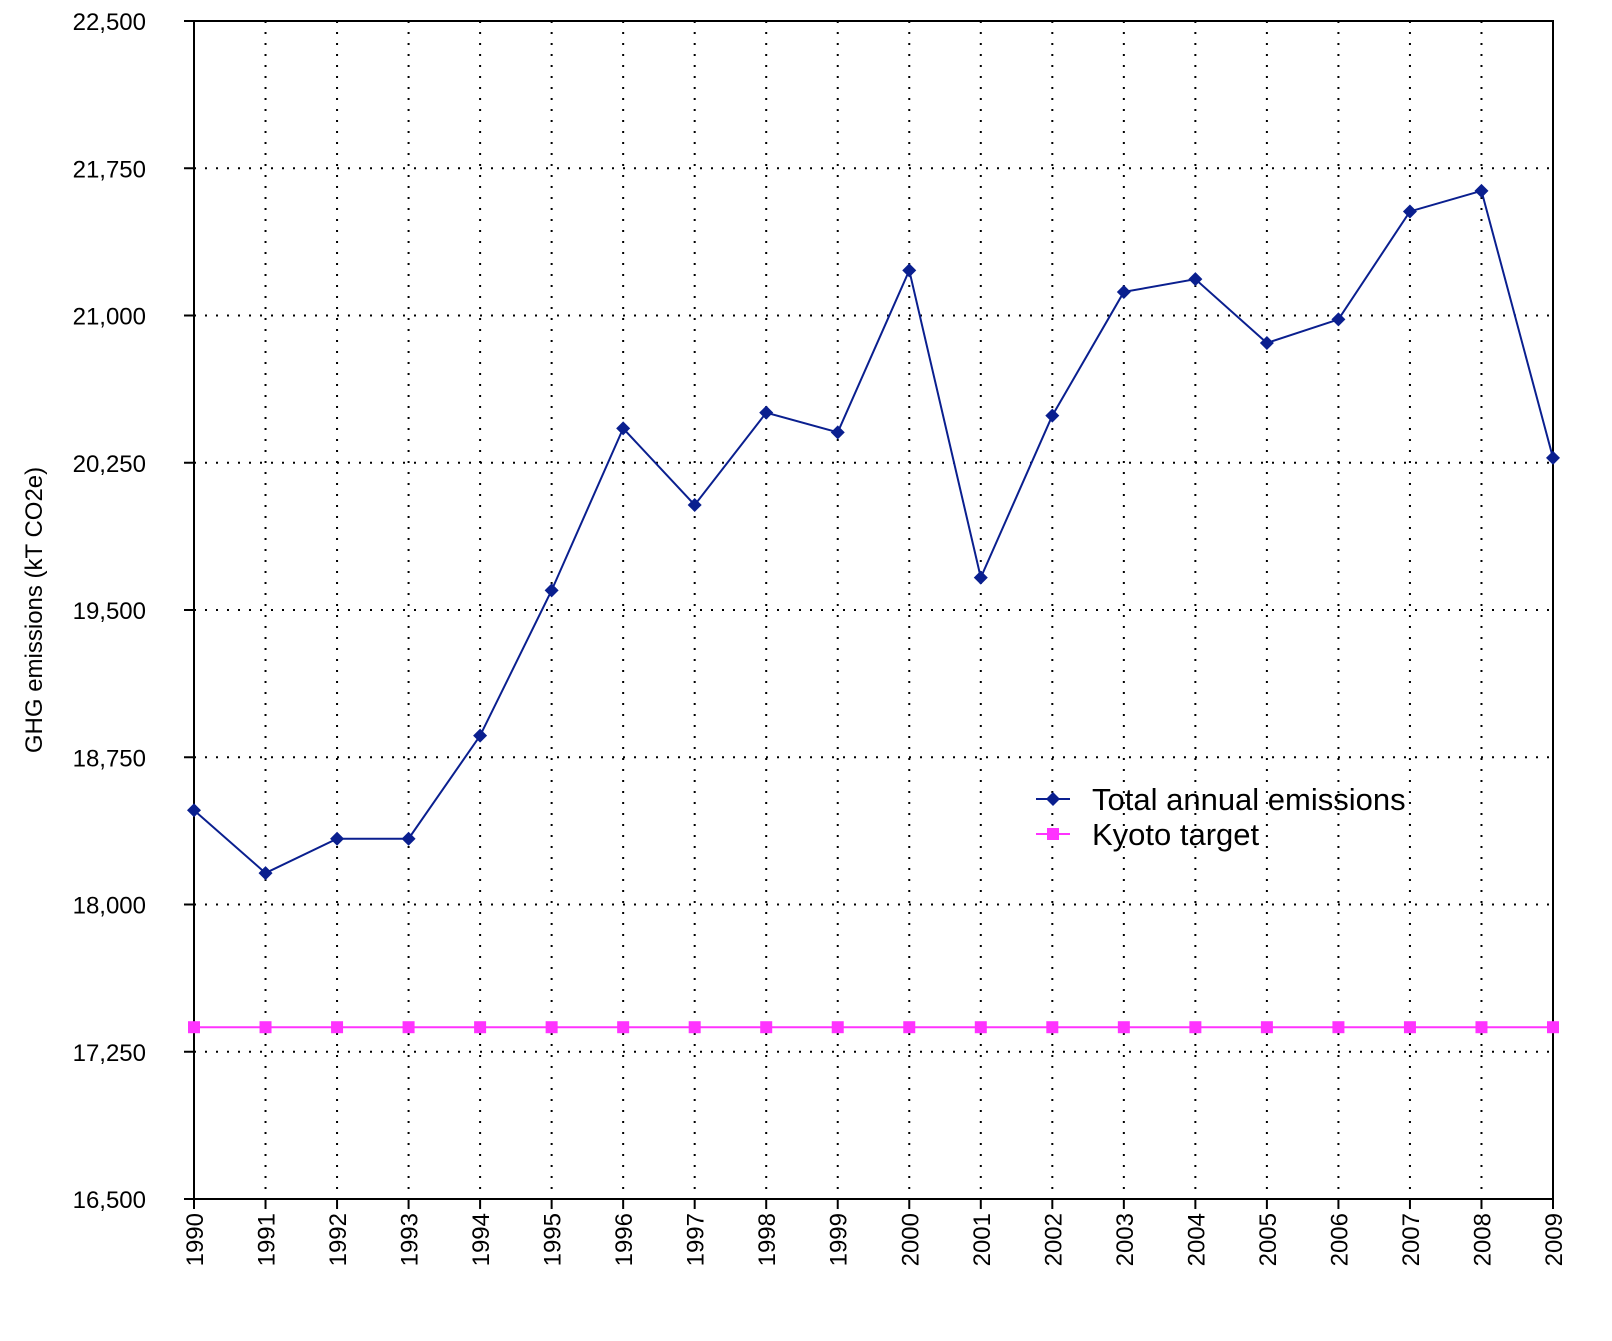 The width and height of the screenshot is (1612, 1341). Describe the element at coordinates (109, 611) in the screenshot. I see `y-tick-label: 19,500` at that location.